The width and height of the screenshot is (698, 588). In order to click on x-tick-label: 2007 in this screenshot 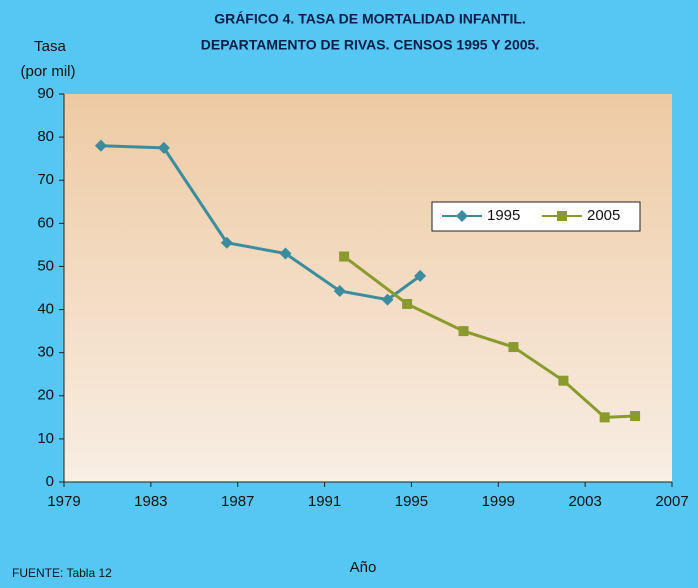, I will do `click(671, 501)`.